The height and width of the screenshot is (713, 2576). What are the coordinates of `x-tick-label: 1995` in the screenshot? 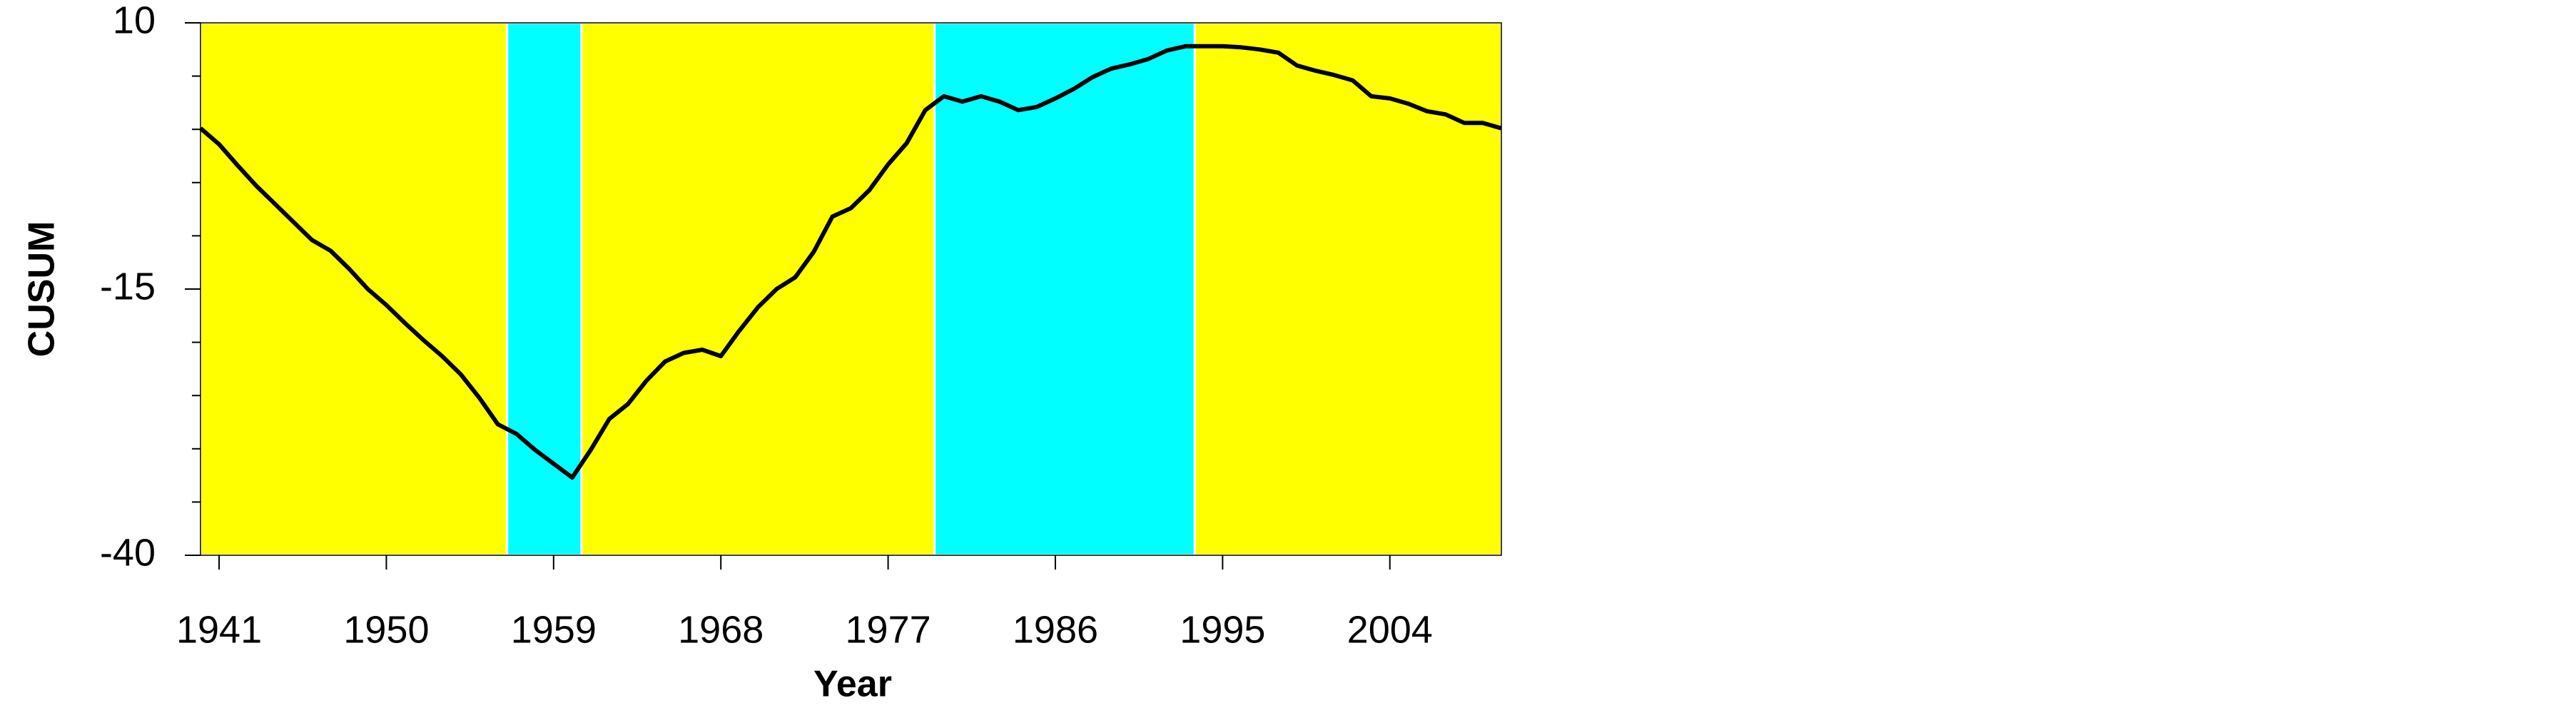 It's located at (1222, 629).